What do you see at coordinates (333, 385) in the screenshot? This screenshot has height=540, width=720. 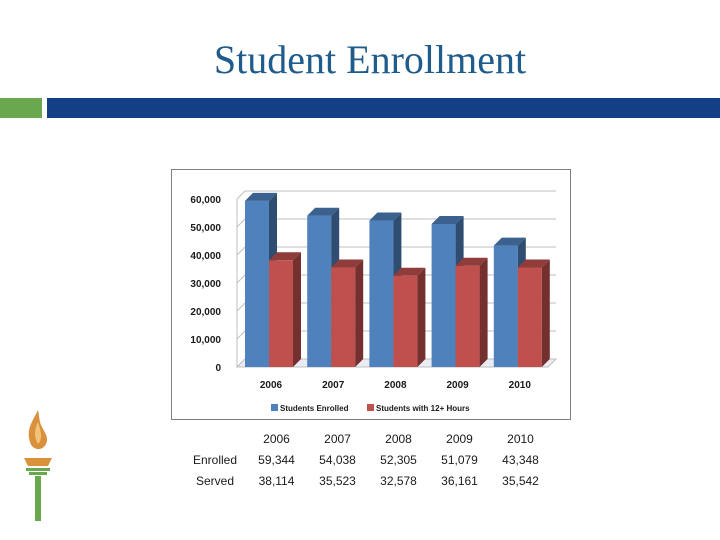 I see `x-tick-label: 2007` at bounding box center [333, 385].